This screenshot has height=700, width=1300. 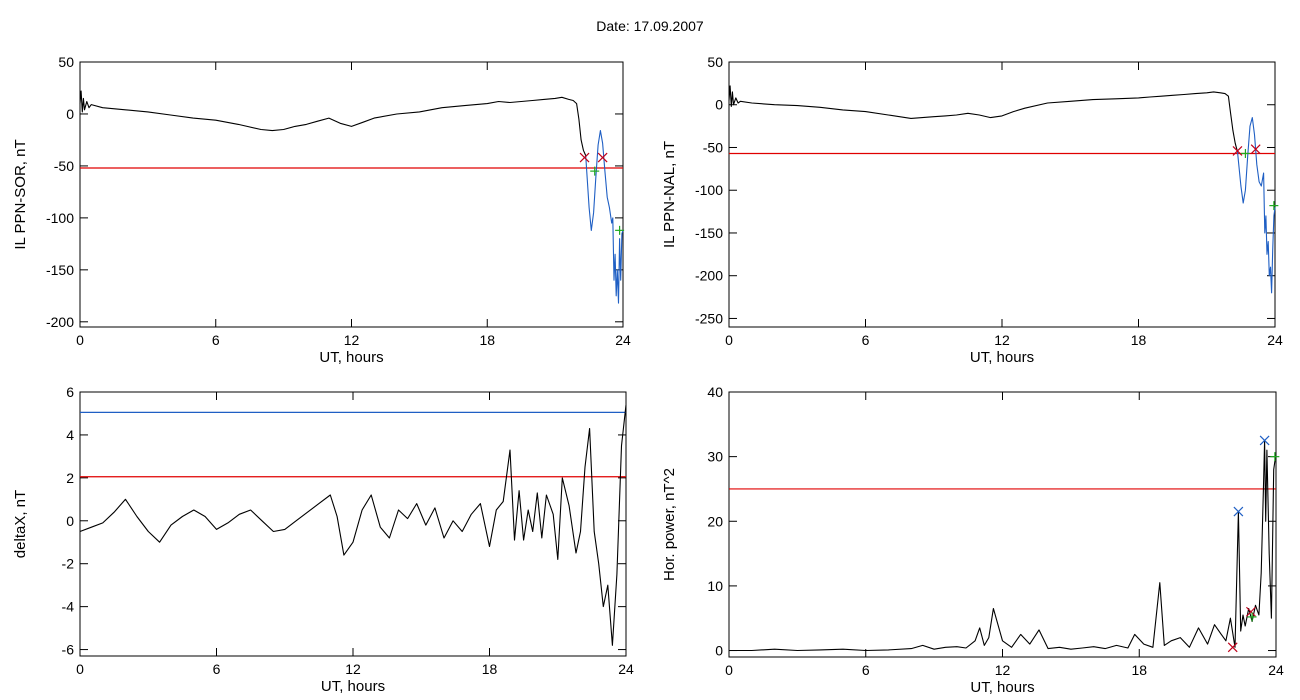 I want to click on y-tick-label: 4, so click(x=70, y=435).